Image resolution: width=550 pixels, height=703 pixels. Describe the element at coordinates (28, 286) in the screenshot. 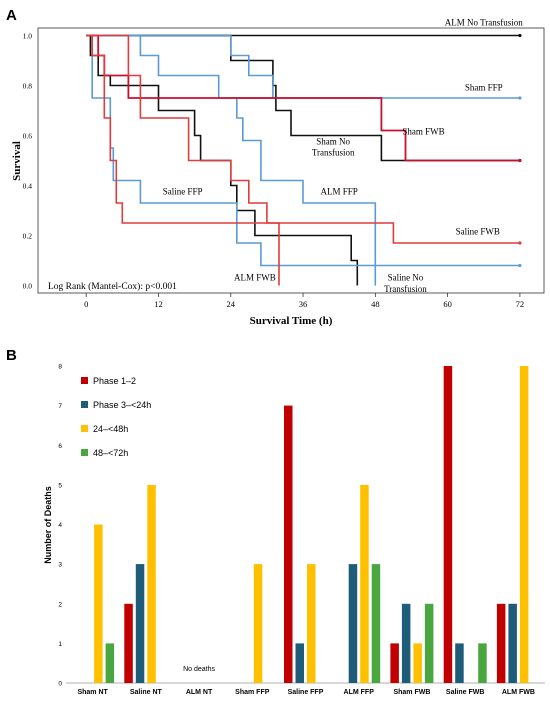

I see `survival-y-tick-label: 0.0` at that location.